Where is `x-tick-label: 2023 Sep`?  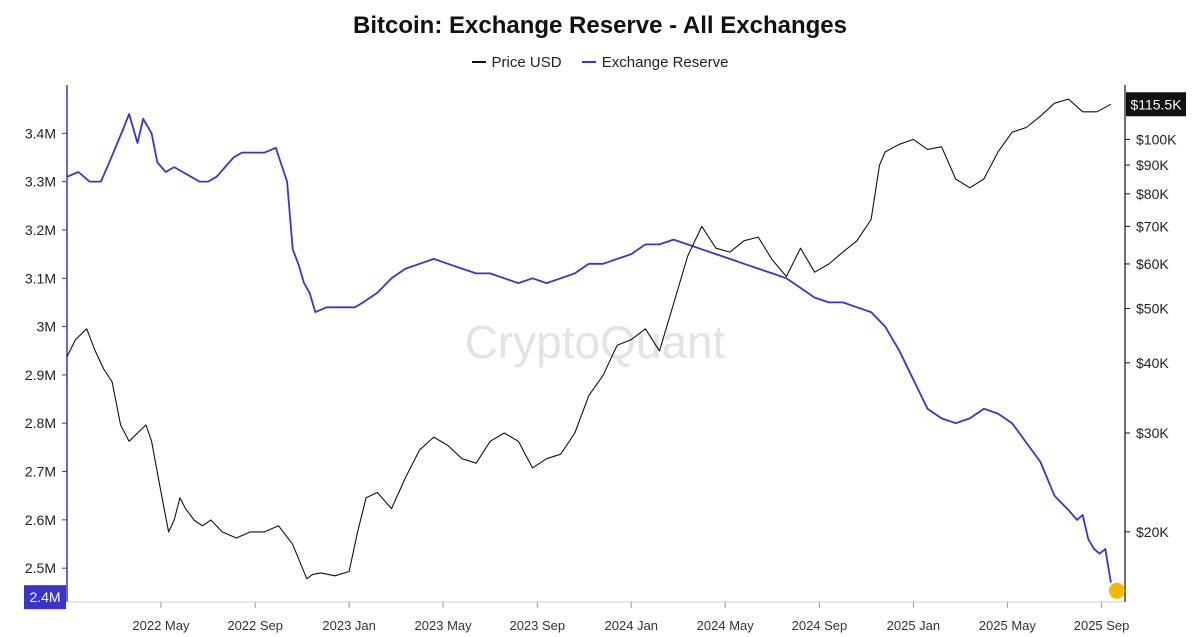 x-tick-label: 2023 Sep is located at coordinates (537, 625).